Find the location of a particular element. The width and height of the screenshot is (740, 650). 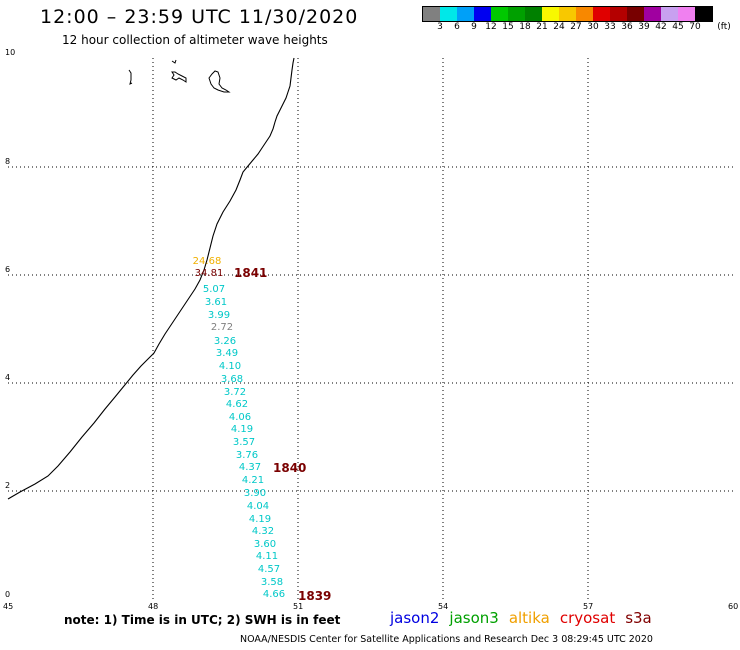

longitude-label: 60 is located at coordinates (733, 606).